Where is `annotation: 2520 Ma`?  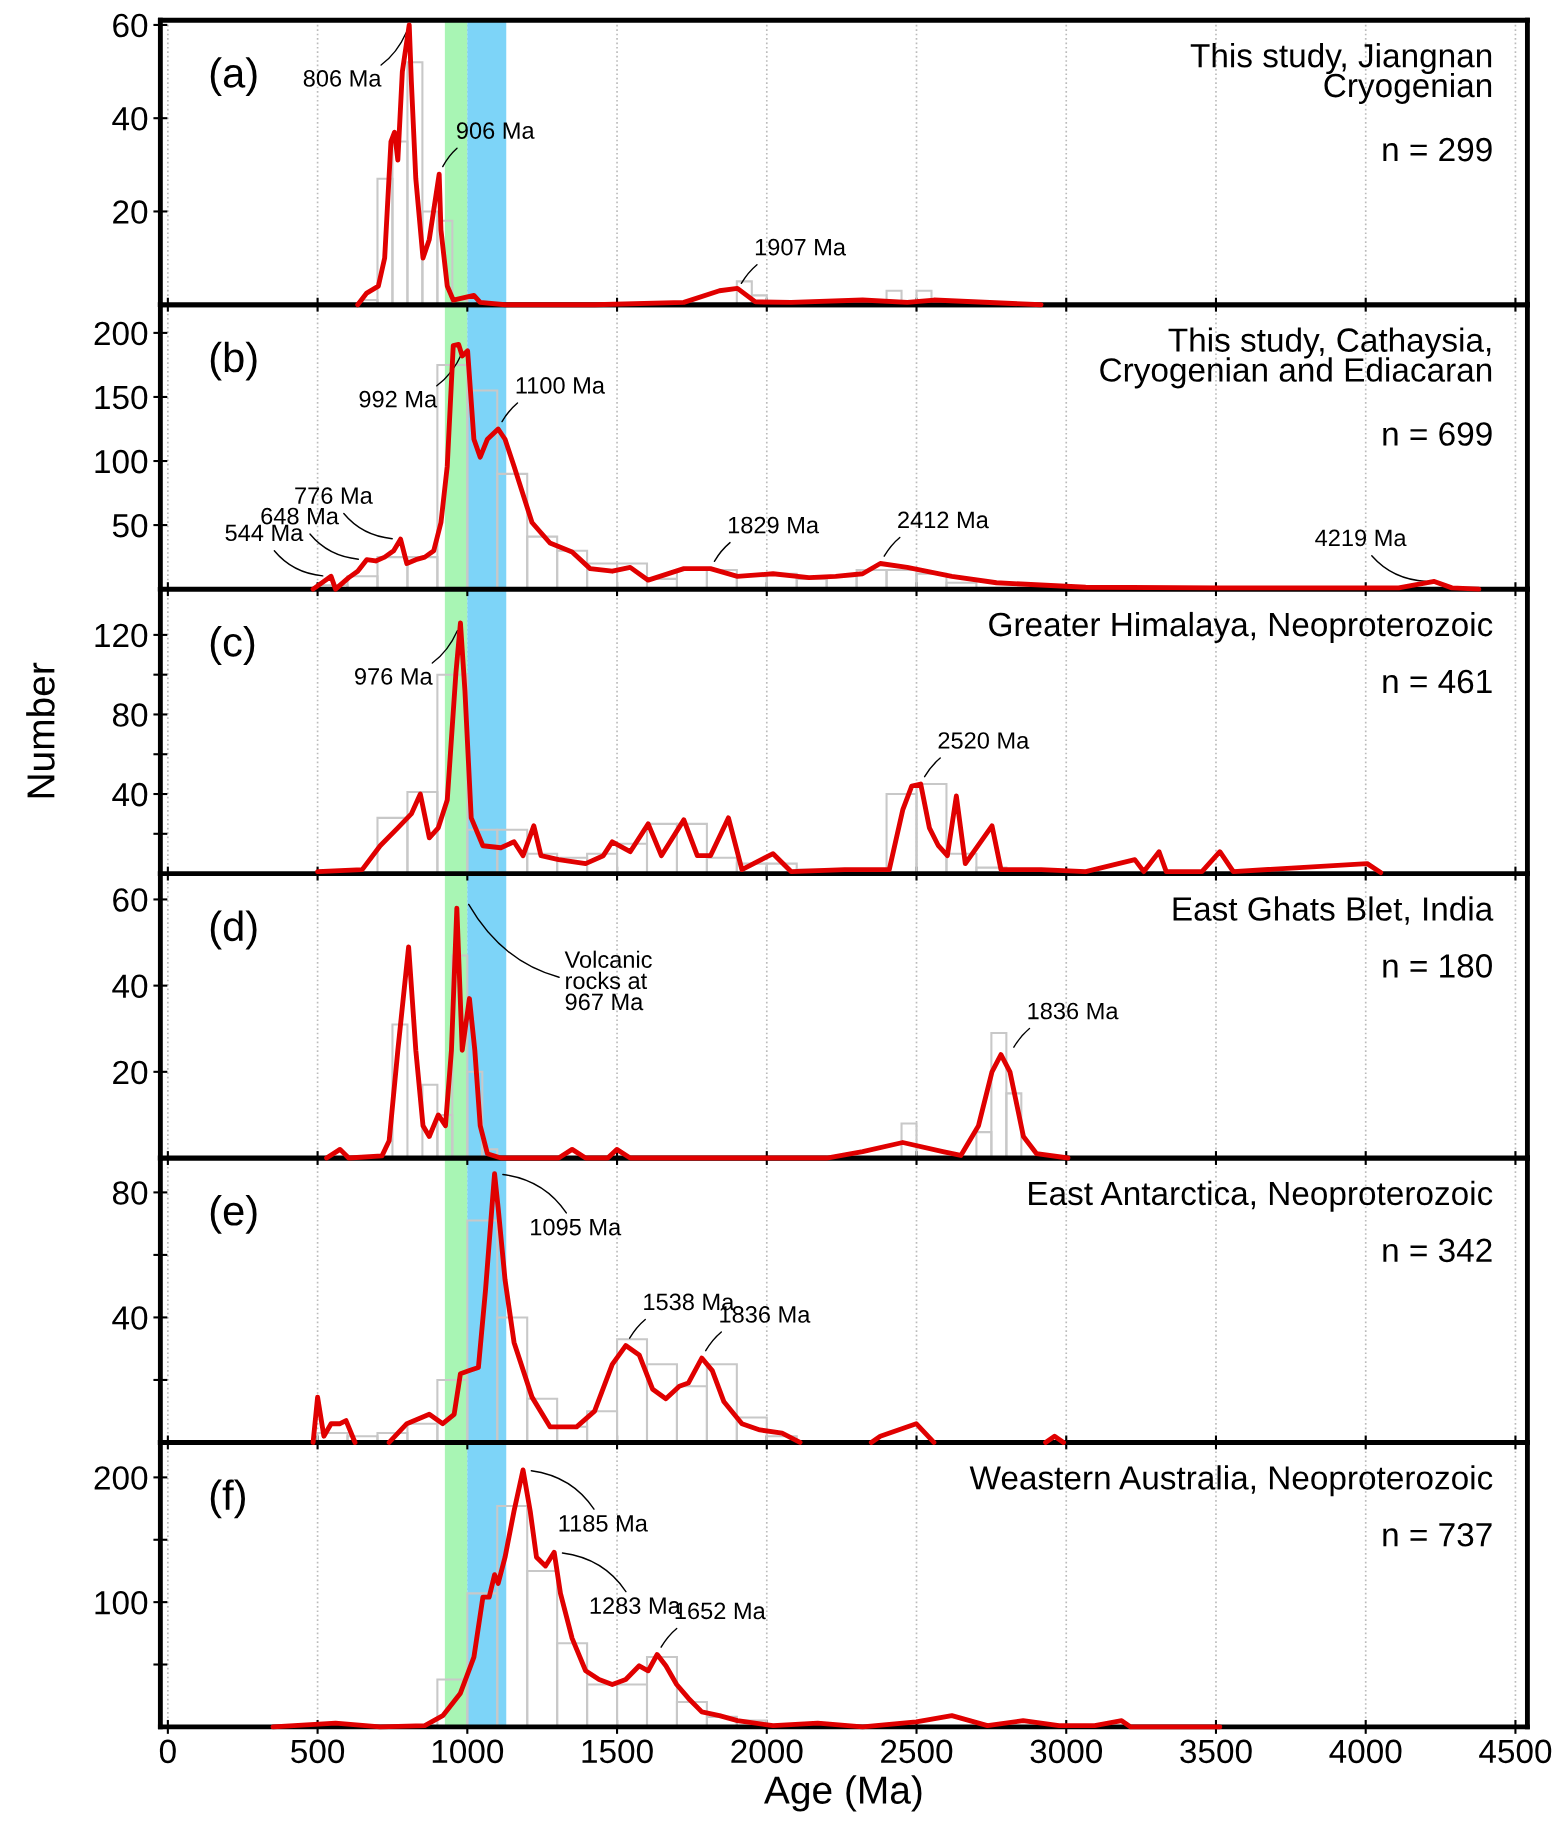
annotation: 2520 Ma is located at coordinates (984, 740).